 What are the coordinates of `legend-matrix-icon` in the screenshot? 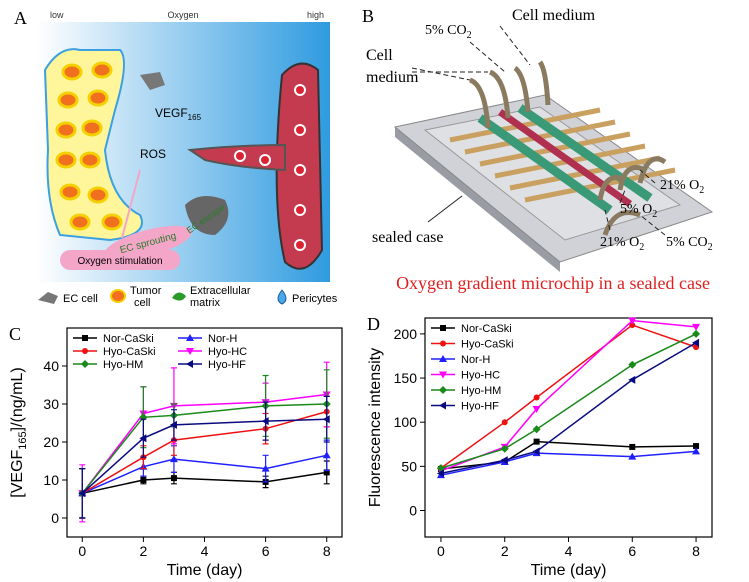 It's located at (179, 296).